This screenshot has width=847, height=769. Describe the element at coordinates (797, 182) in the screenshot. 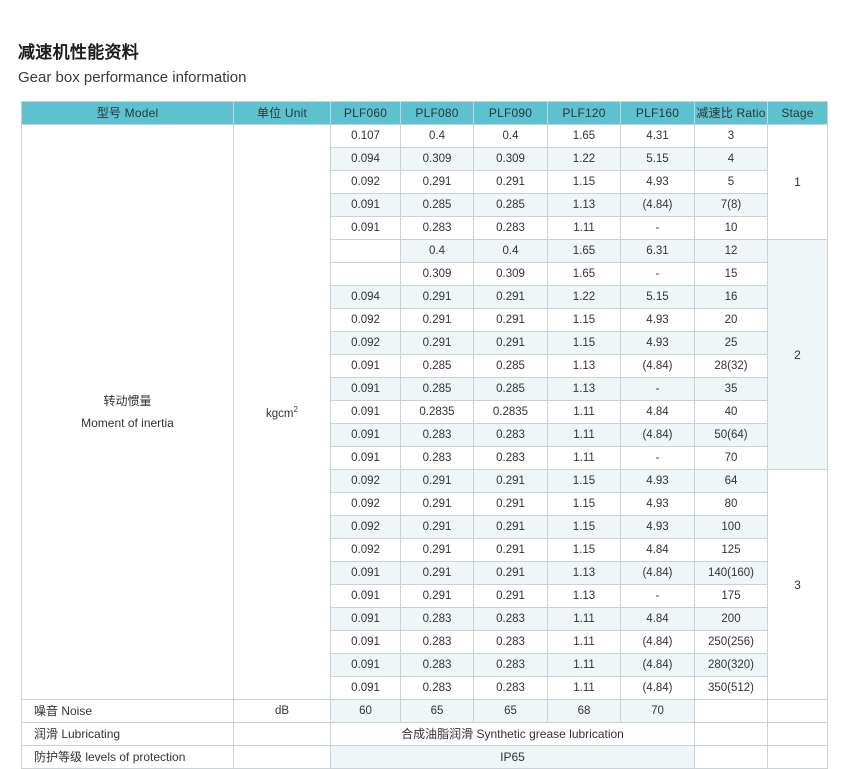

I see `cell-stage-1: 1` at that location.